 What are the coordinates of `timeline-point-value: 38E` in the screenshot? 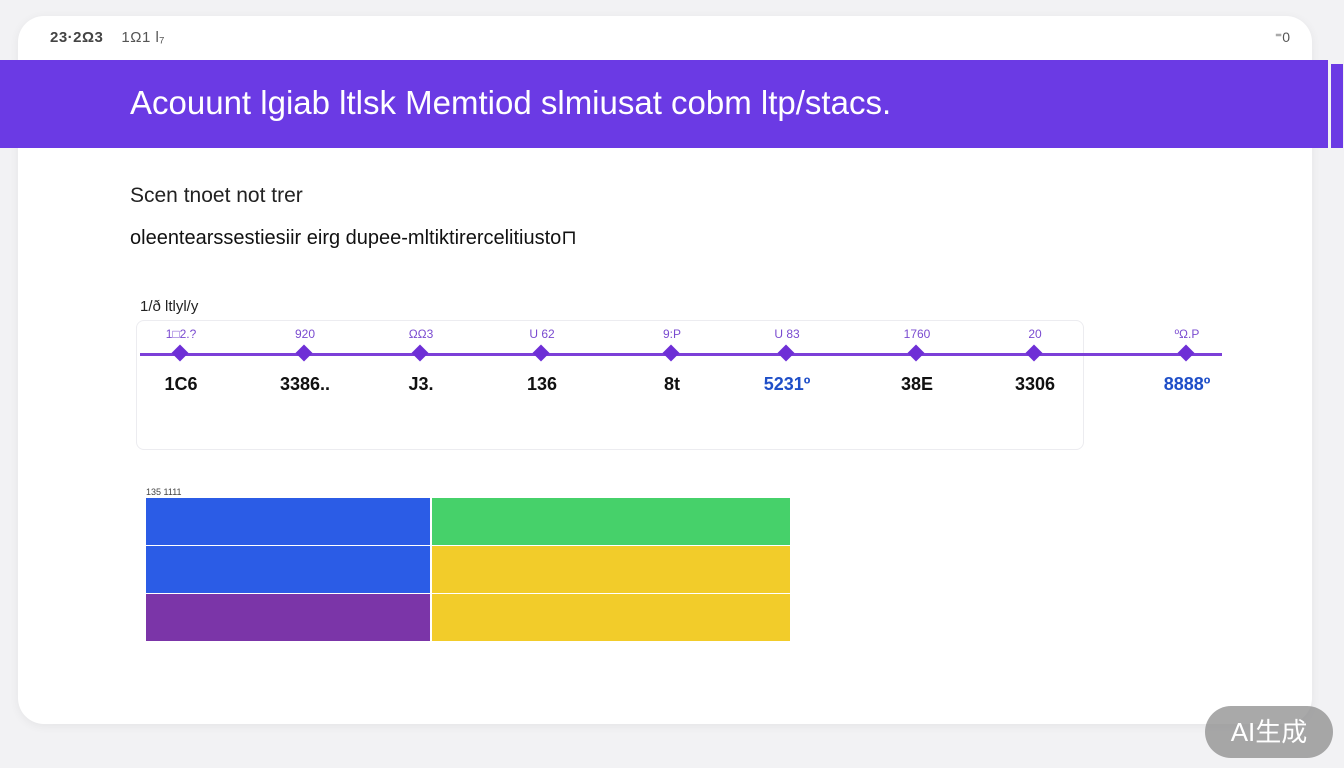 It's located at (917, 384).